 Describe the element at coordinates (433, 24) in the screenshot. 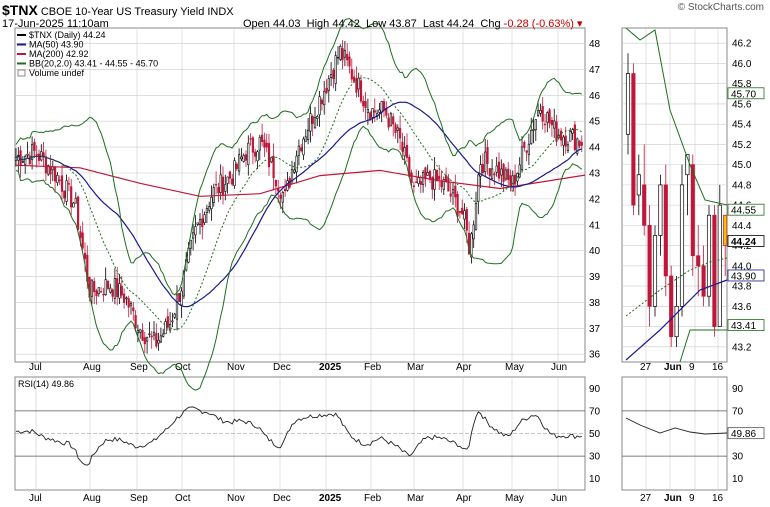

I see `last-label: Last` at that location.